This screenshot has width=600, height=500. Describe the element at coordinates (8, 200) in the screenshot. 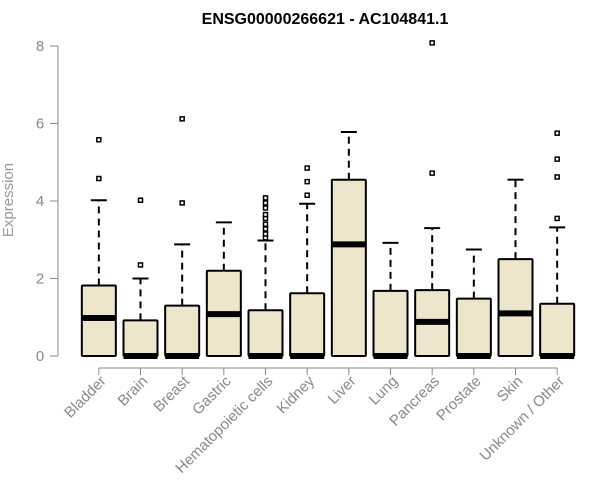

I see `y-axis-label: Expression` at that location.